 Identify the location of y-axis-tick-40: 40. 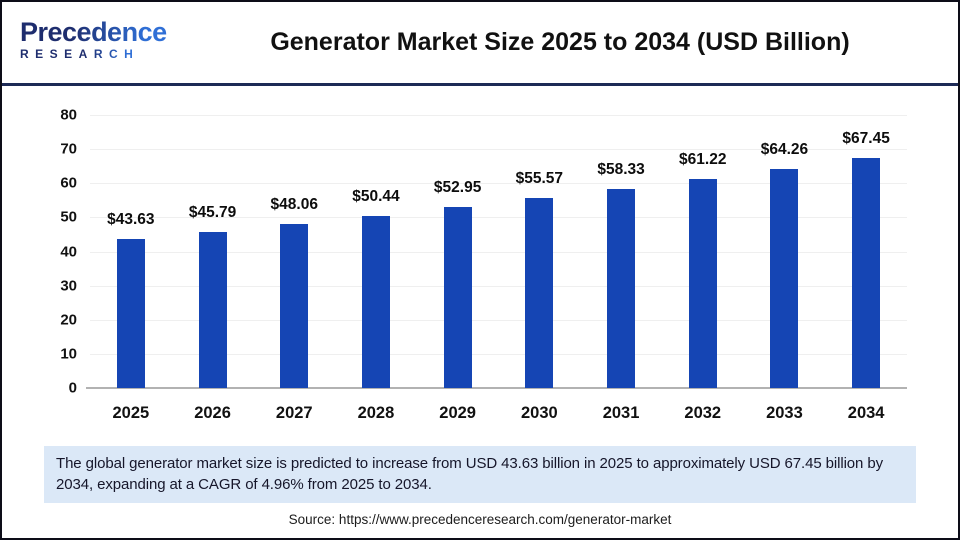
(68, 251).